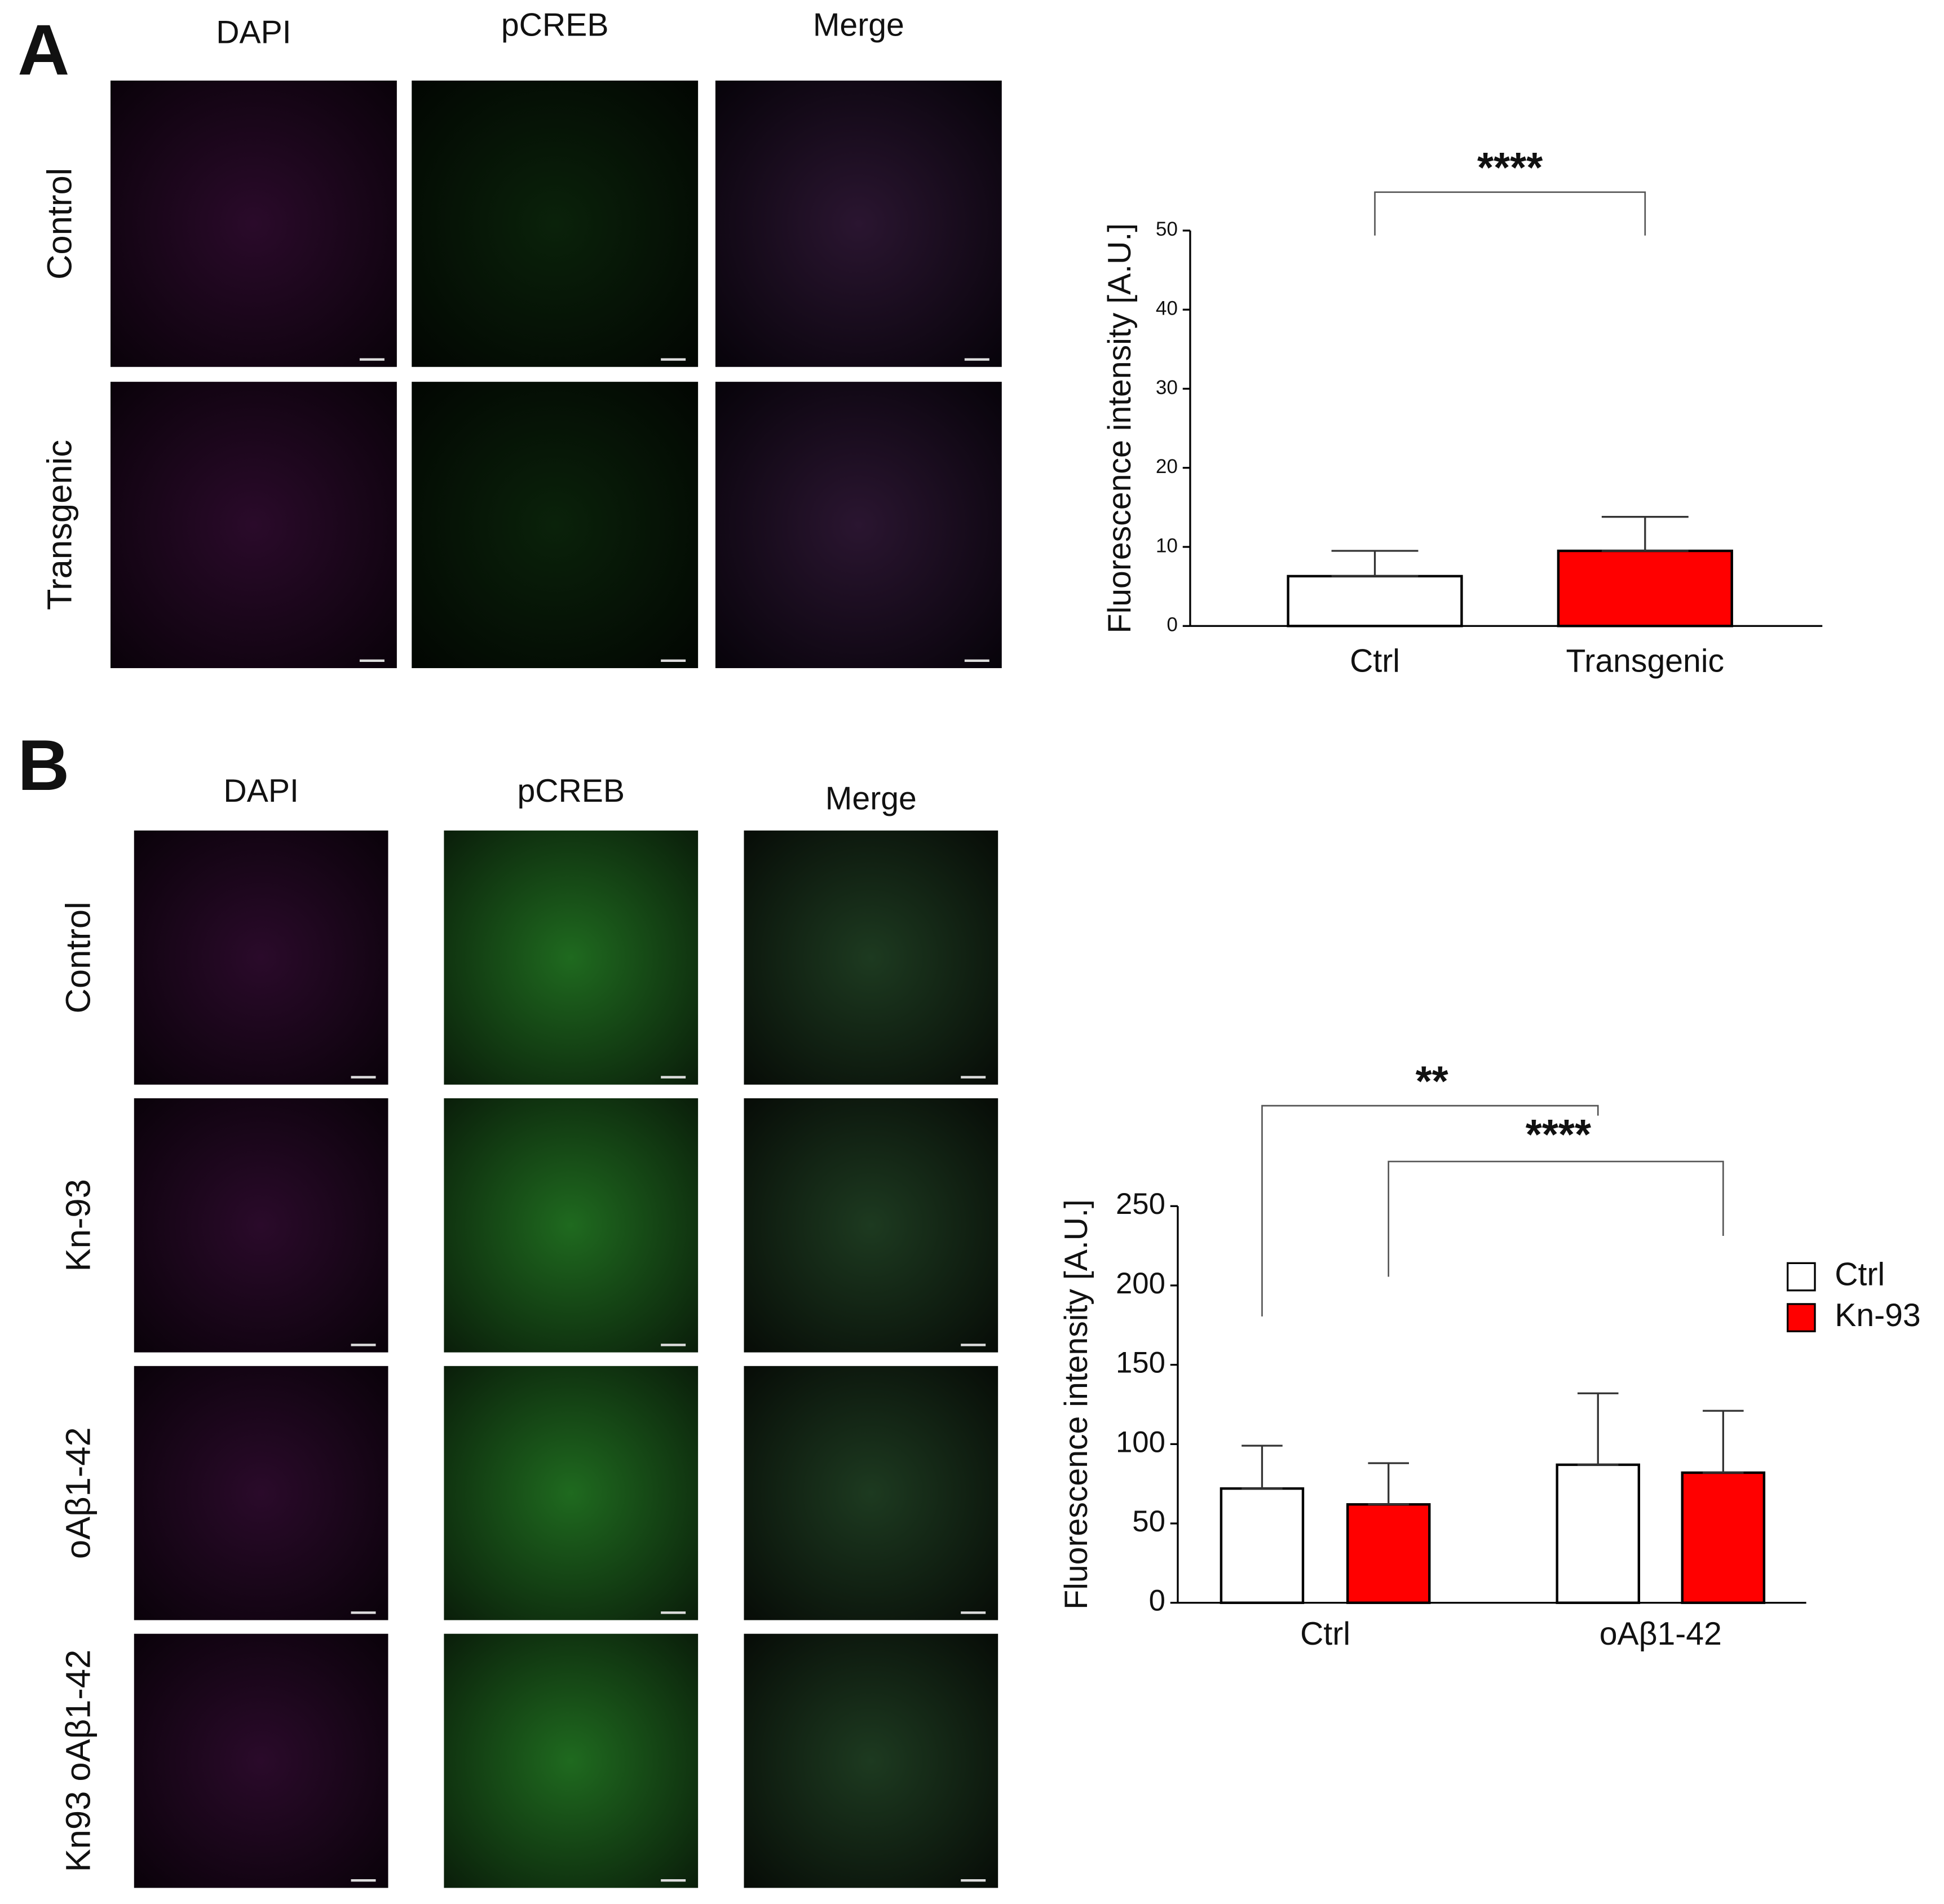 The width and height of the screenshot is (1944, 1904). Describe the element at coordinates (1140, 1442) in the screenshot. I see `y-tick-label: 100` at that location.